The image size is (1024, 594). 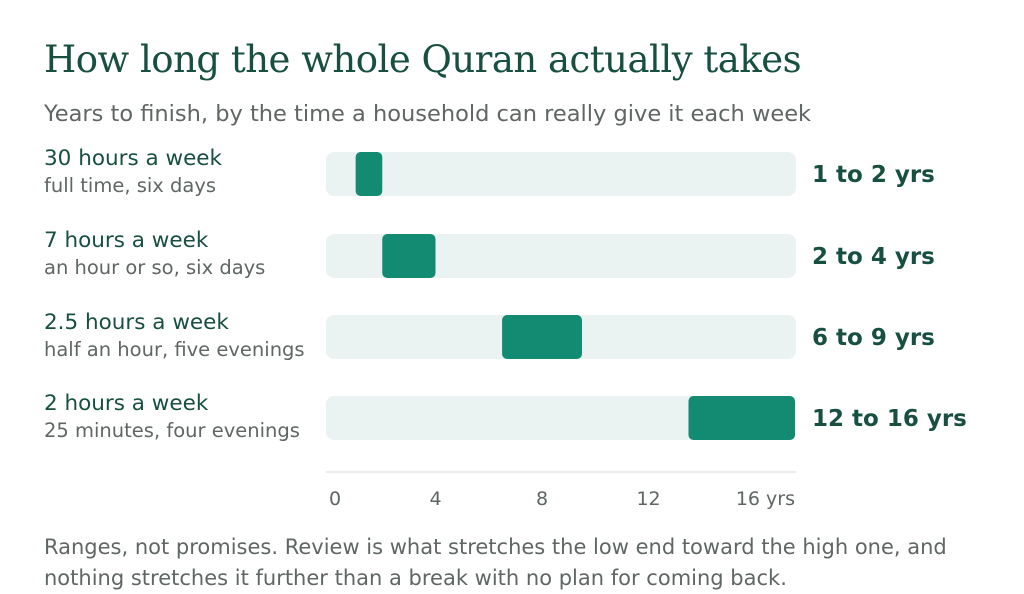 I want to click on range-label-row-3: 6 to 9 yrs, so click(x=873, y=338).